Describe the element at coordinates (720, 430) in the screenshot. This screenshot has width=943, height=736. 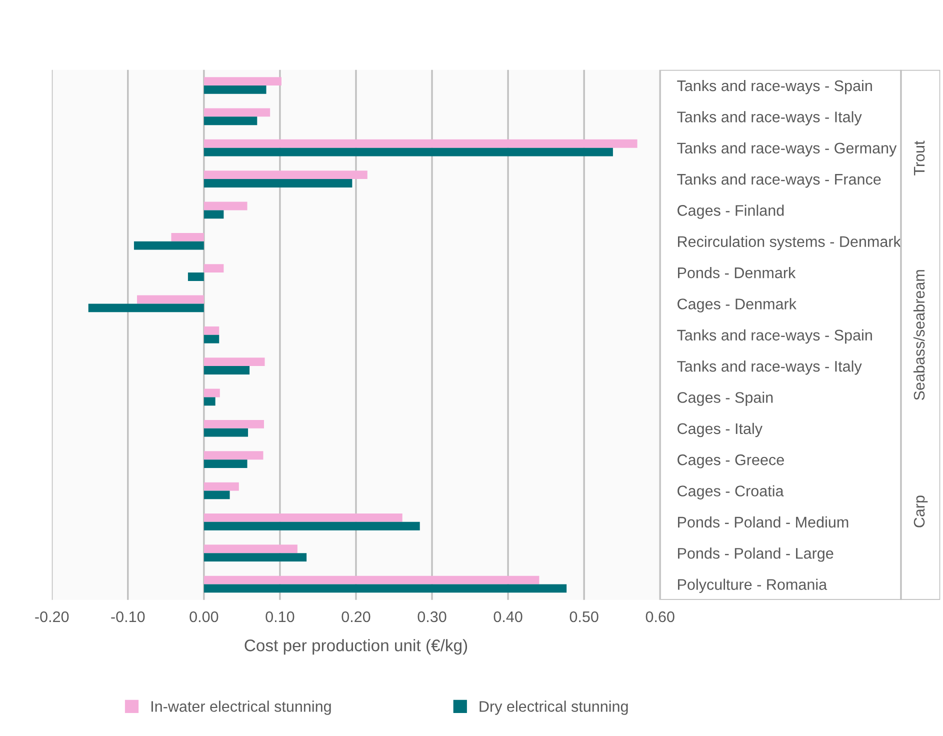
I see `y-tick-label: Cages - Italy` at that location.